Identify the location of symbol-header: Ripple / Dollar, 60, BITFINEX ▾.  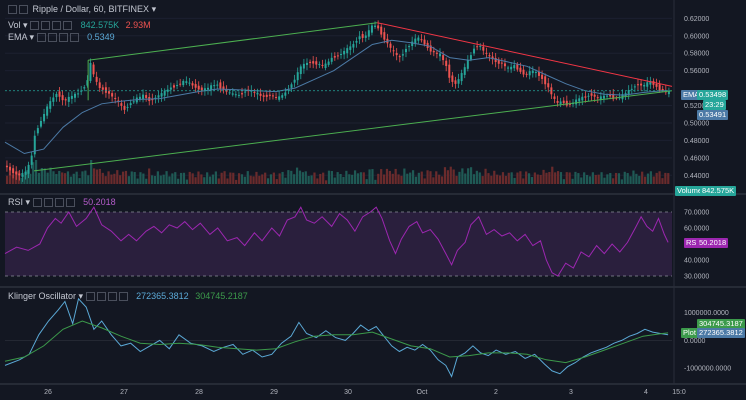
(82, 9).